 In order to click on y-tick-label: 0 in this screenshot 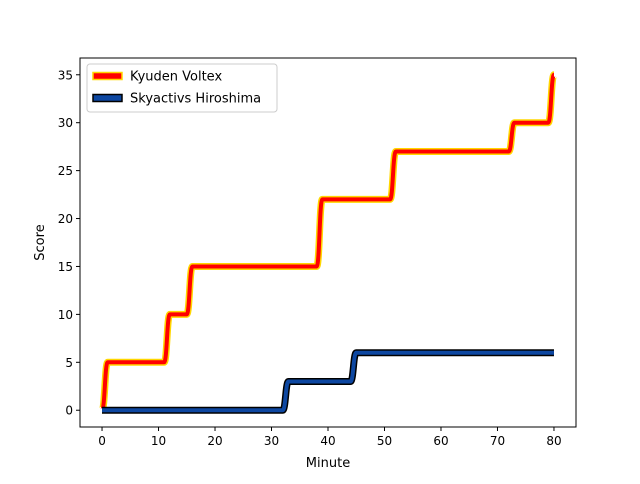, I will do `click(69, 411)`.